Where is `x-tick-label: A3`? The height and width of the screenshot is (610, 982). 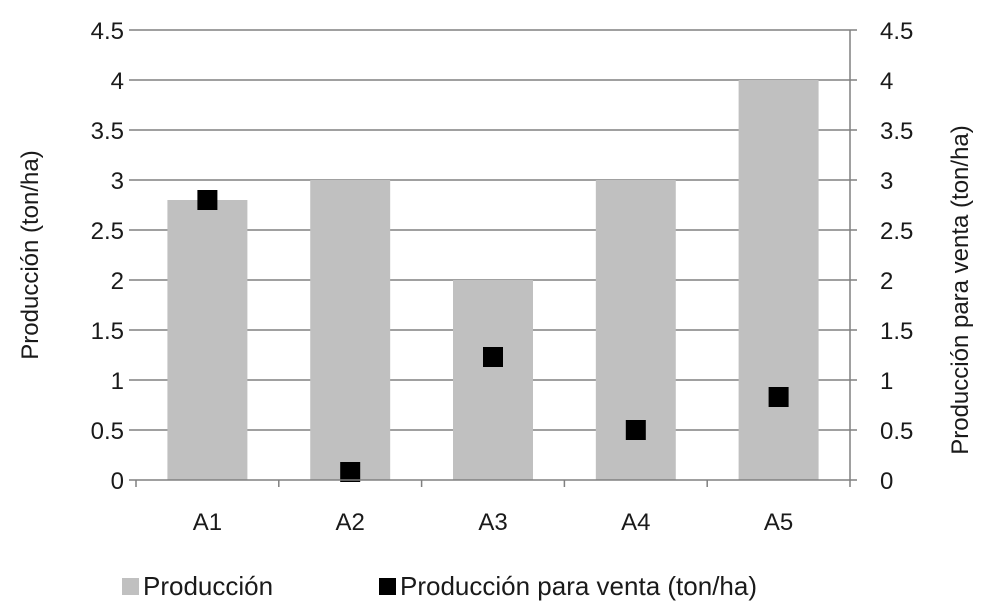
x-tick-label: A3 is located at coordinates (492, 522).